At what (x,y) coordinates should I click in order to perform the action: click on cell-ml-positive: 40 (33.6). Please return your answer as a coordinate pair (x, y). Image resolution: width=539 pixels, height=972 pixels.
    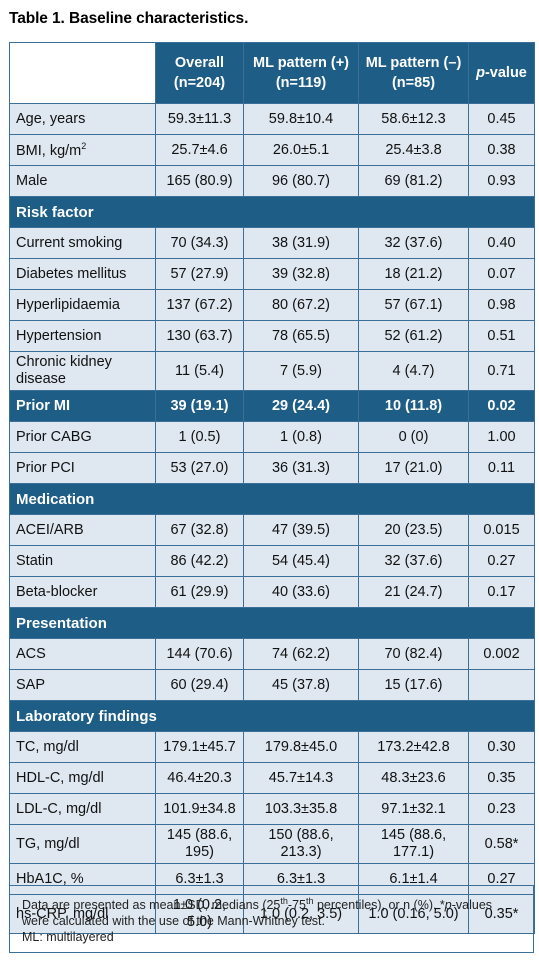
    Looking at the image, I should click on (301, 592).